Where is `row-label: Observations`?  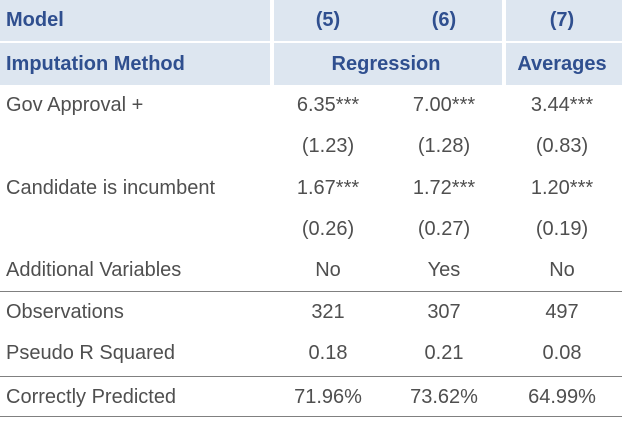 row-label: Observations is located at coordinates (65, 312).